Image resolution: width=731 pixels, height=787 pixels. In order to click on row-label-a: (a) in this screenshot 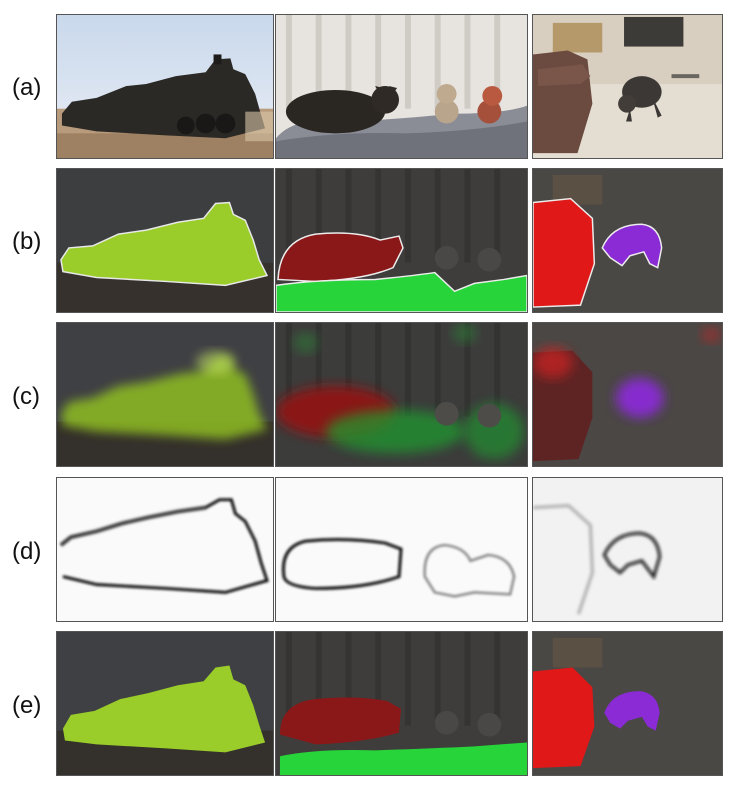, I will do `click(27, 87)`.